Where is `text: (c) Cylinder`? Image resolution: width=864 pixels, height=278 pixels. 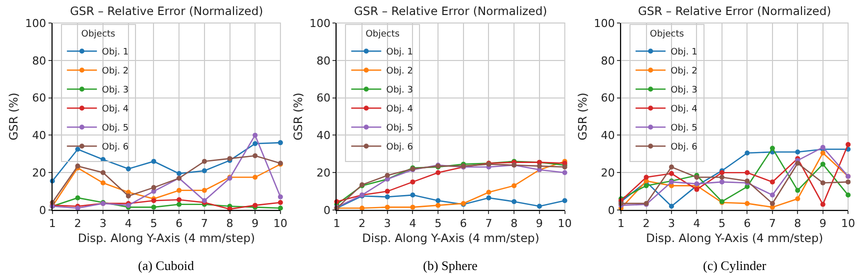 text: (c) Cylinder is located at coordinates (735, 265).